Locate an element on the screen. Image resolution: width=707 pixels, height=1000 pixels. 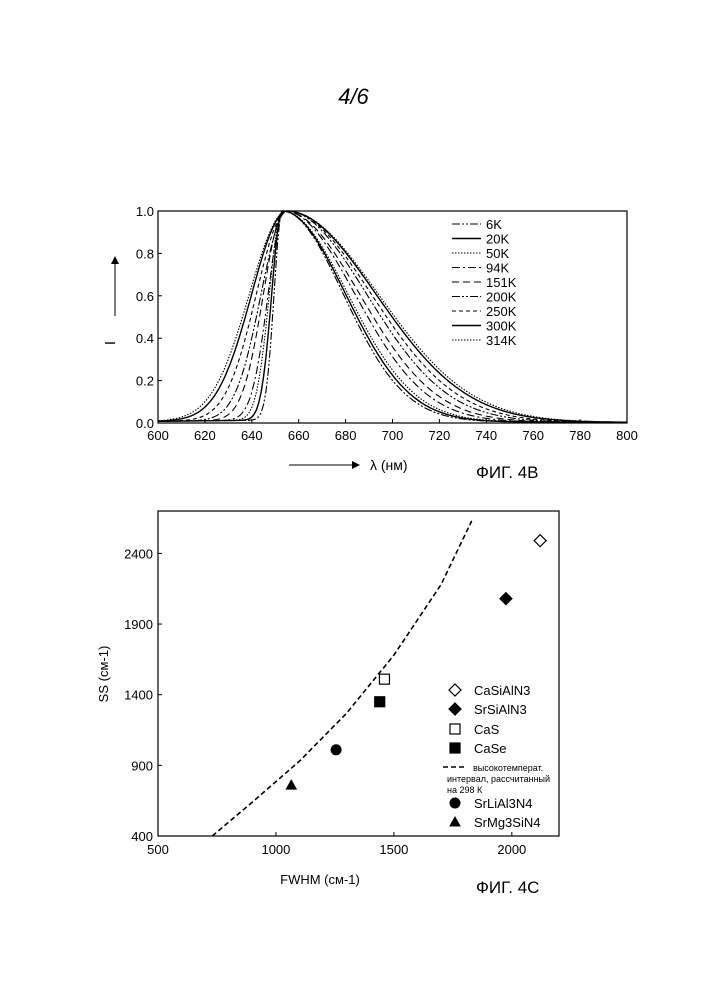
x-tick-label: 780 is located at coordinates (580, 435).